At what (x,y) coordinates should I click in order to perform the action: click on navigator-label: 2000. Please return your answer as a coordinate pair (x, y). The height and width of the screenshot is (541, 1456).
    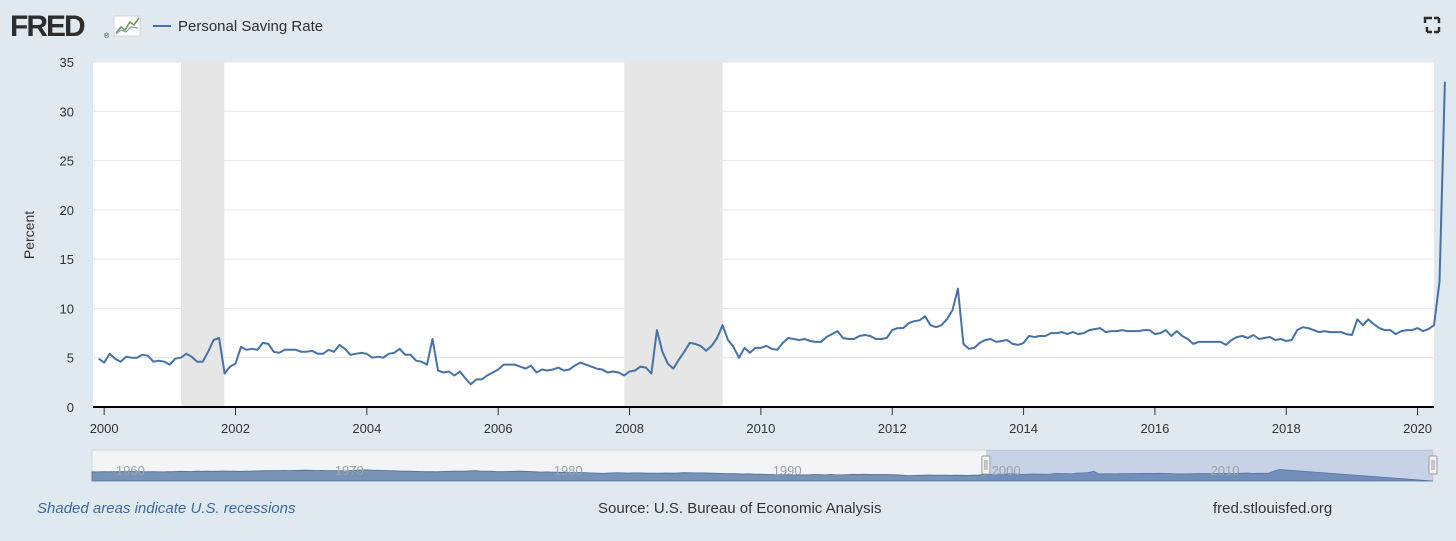
    Looking at the image, I should click on (1006, 470).